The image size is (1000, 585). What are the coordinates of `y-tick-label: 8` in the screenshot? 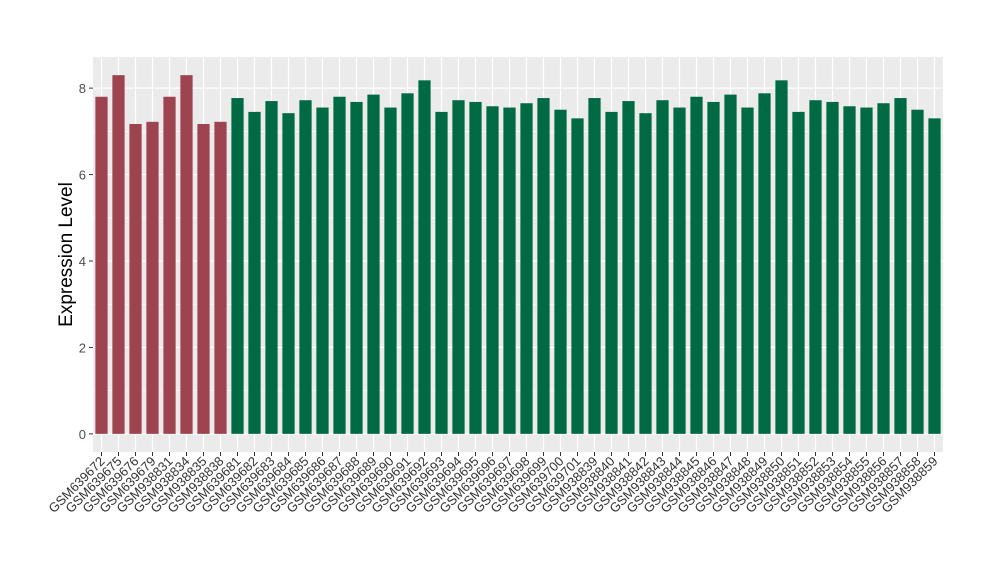 It's located at (82, 88).